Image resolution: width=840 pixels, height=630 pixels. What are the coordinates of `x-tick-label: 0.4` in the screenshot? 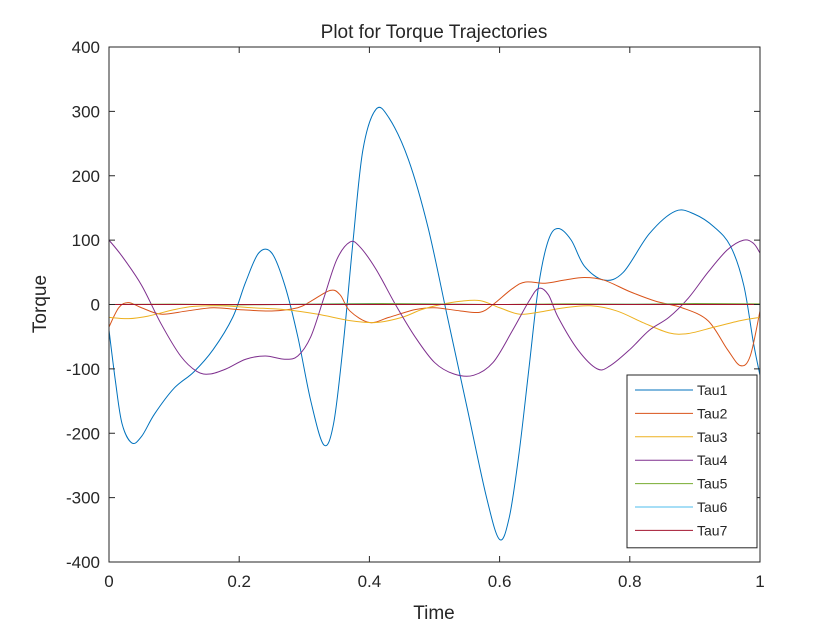 It's located at (370, 581).